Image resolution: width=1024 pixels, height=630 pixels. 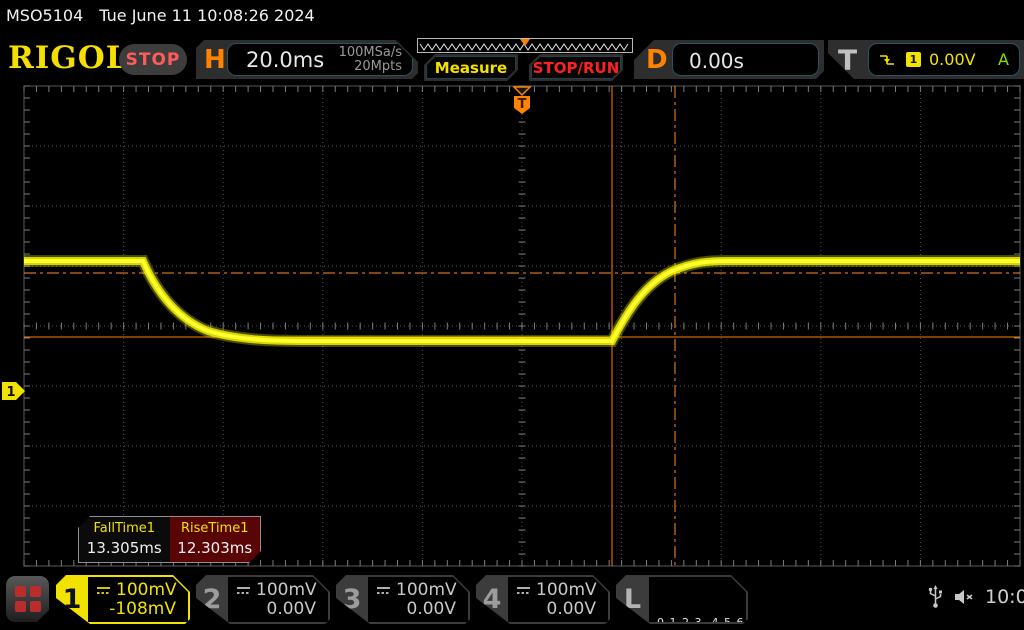 What do you see at coordinates (745, 59) in the screenshot?
I see `delay-inset: 0.00s` at bounding box center [745, 59].